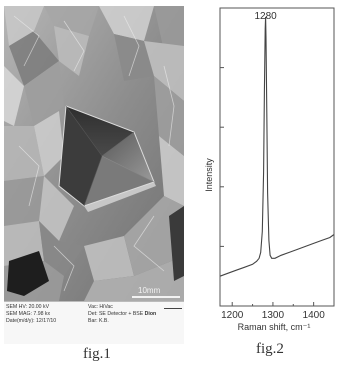 This screenshot has width=337, height=365. What do you see at coordinates (107, 158) in the screenshot?
I see `octahedral-crystal` at bounding box center [107, 158].